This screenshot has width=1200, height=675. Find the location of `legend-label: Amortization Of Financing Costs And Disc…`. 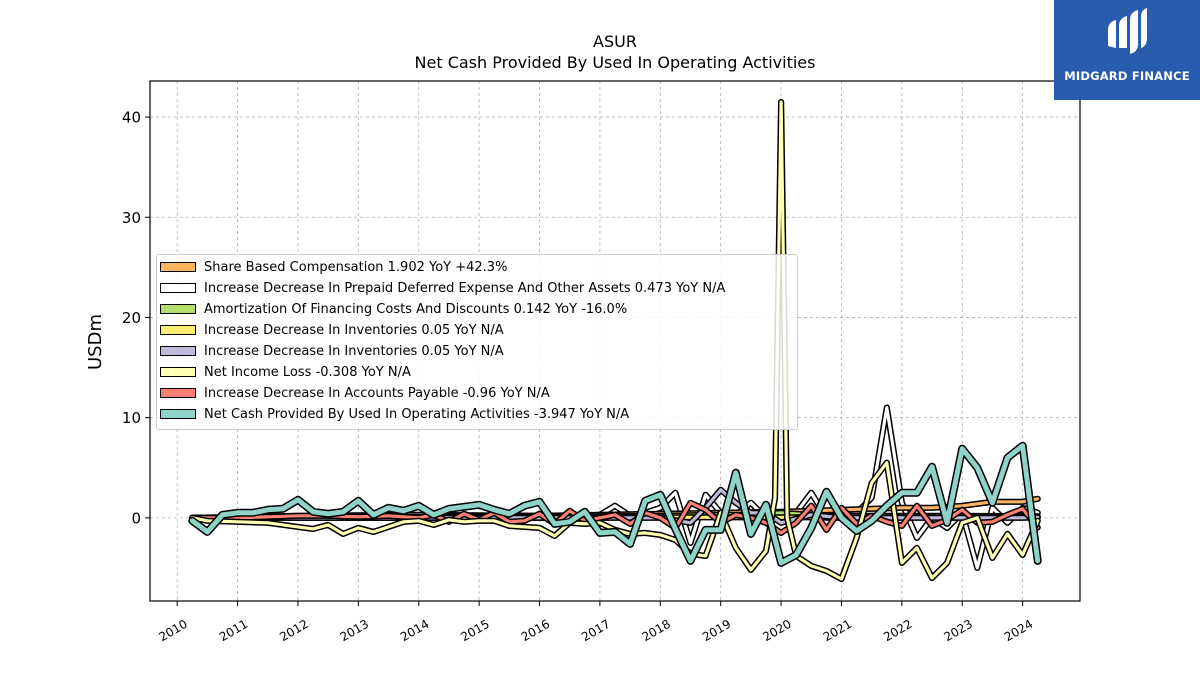

legend-label: Amortization Of Financing Costs And Disc… is located at coordinates (416, 309).